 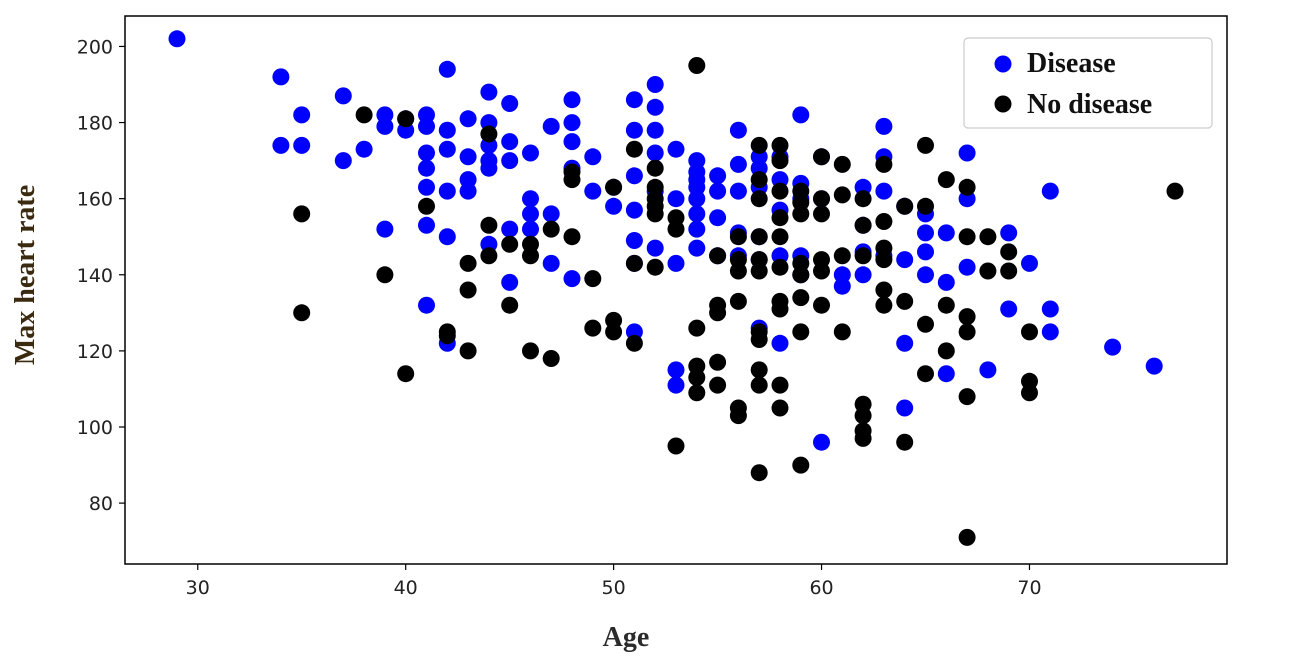 I want to click on y-axis-title: Max heart rate, so click(x=25, y=275).